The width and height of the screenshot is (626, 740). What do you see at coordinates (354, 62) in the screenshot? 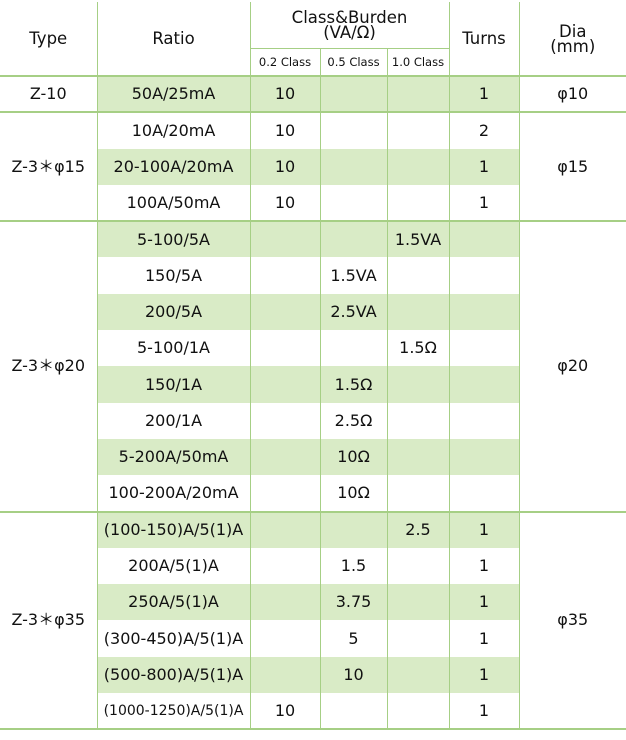
I see `header-class-0-5: 0.5 Class` at bounding box center [354, 62].